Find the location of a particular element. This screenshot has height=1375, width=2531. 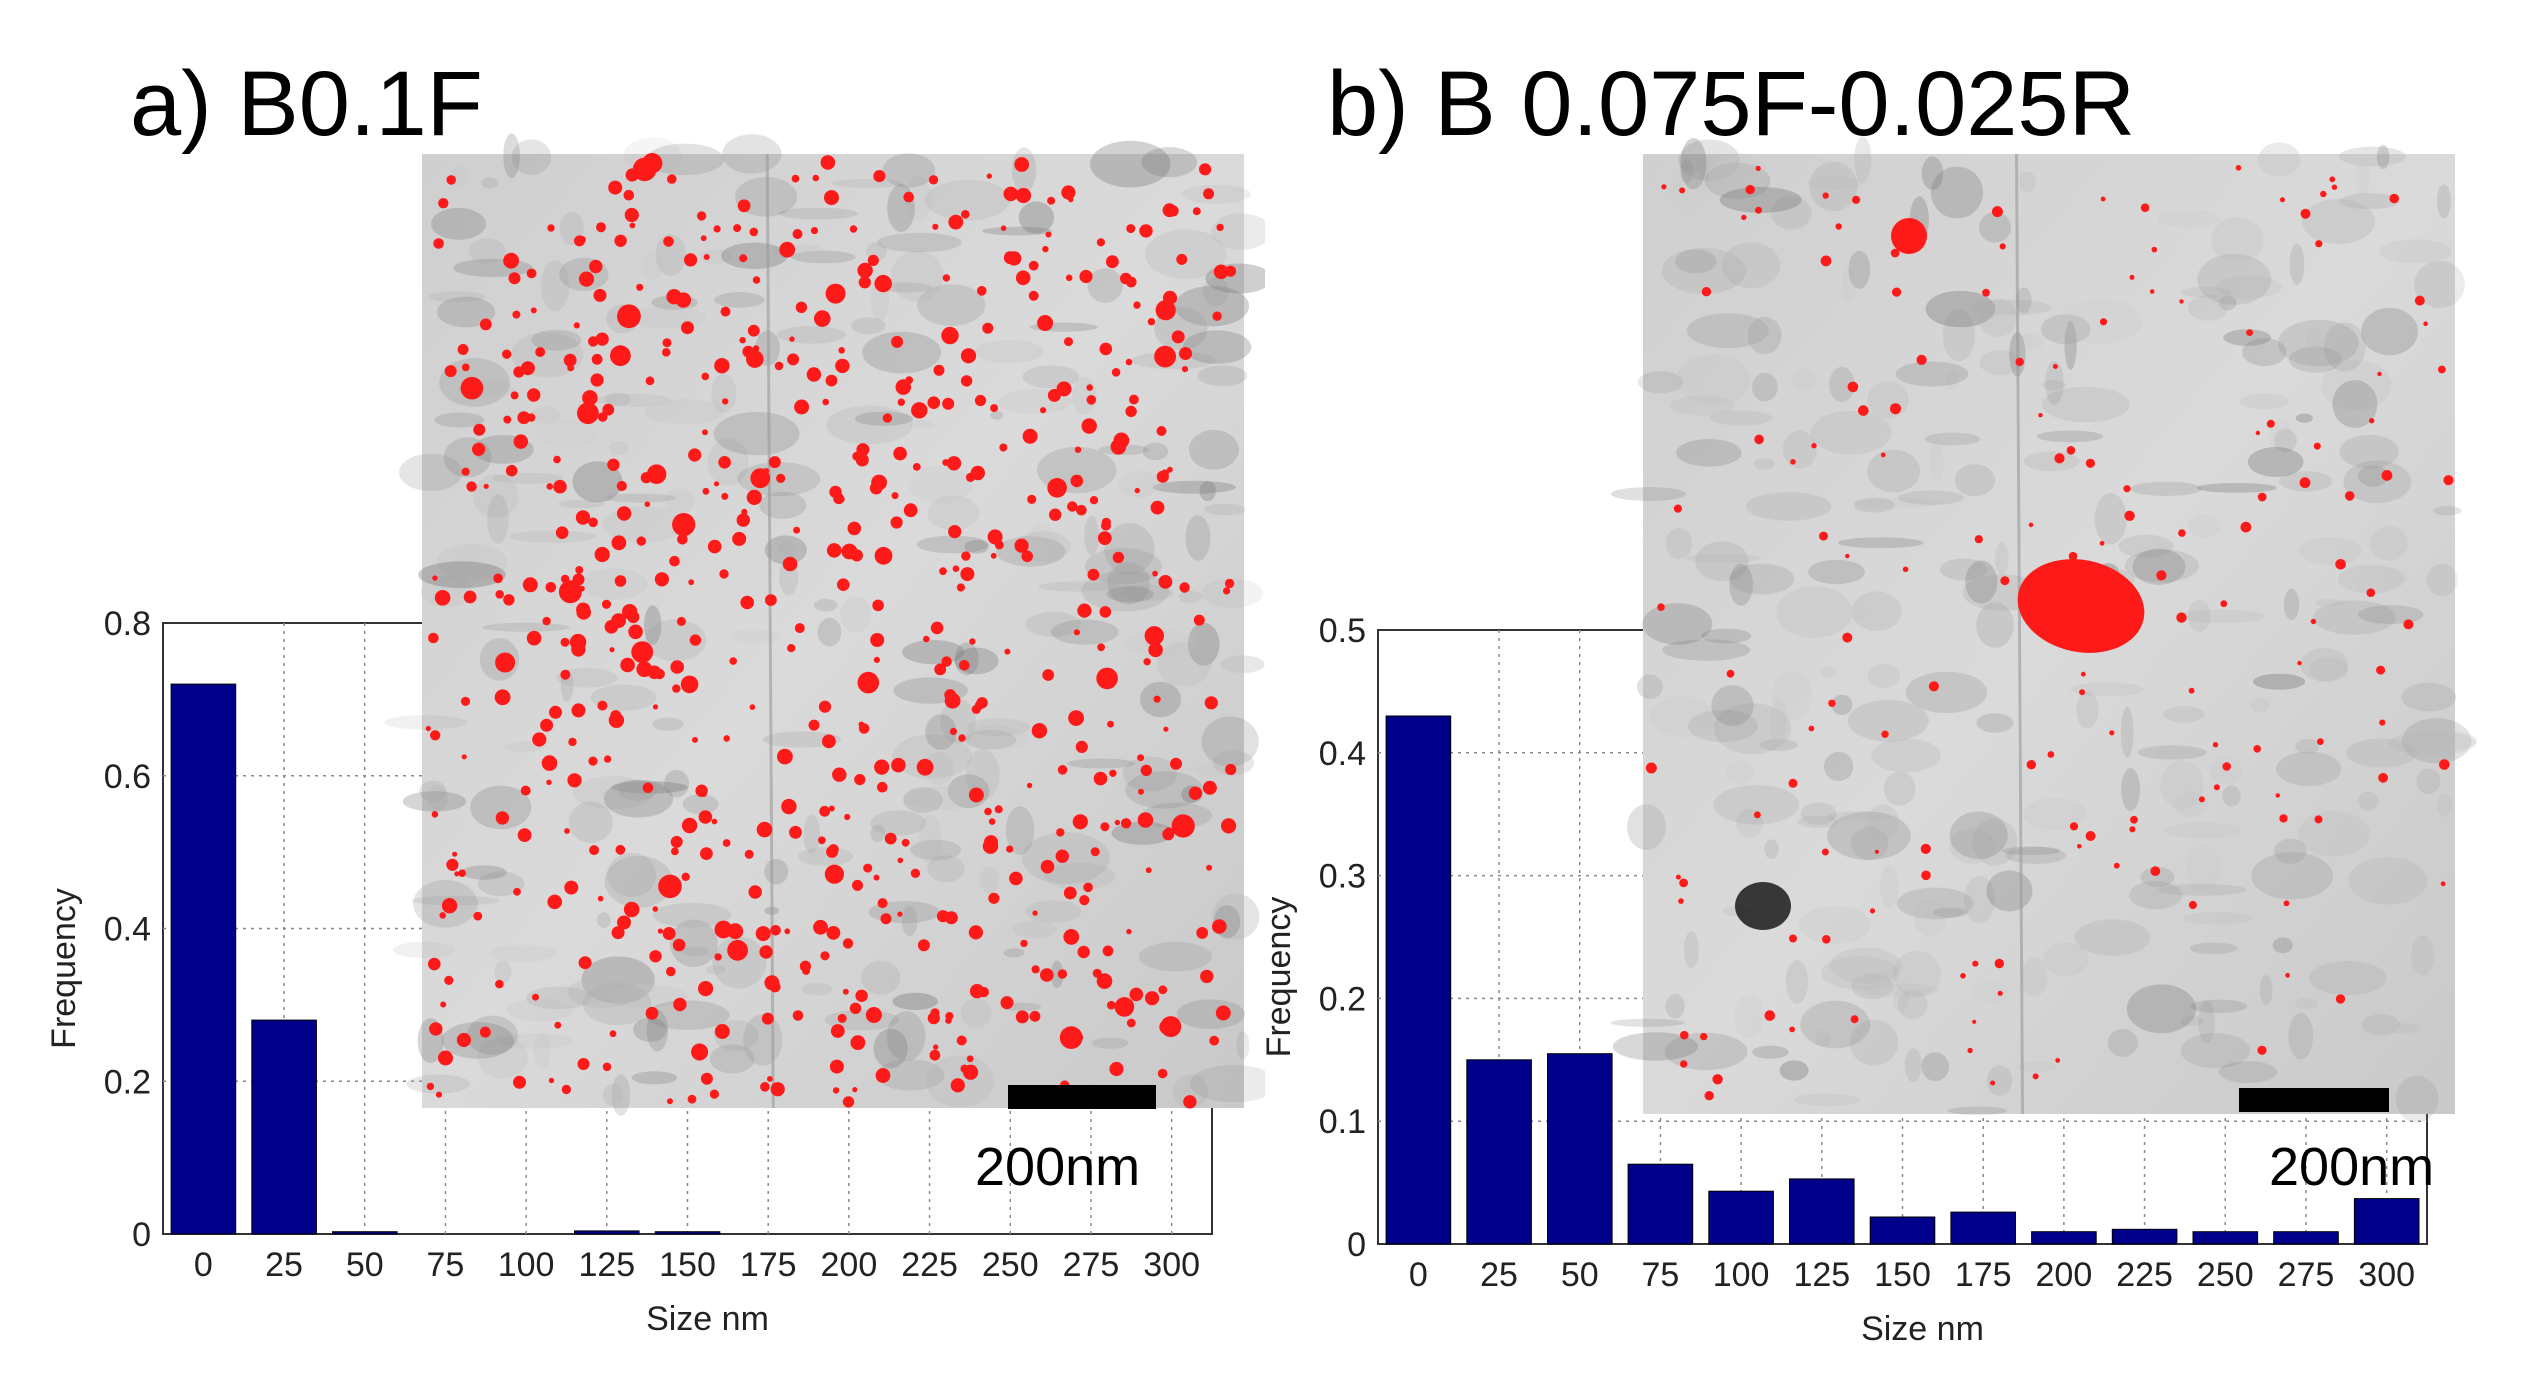

x-tick-label: 175 is located at coordinates (1983, 1275).